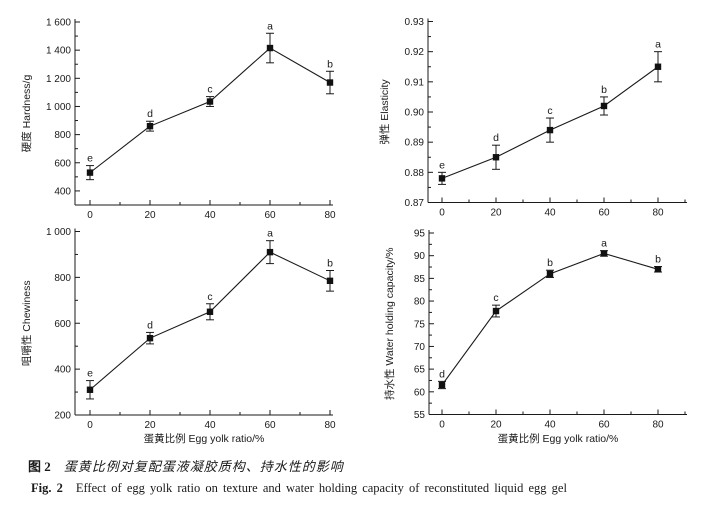  I want to click on y-tick-label: 80, so click(420, 302).